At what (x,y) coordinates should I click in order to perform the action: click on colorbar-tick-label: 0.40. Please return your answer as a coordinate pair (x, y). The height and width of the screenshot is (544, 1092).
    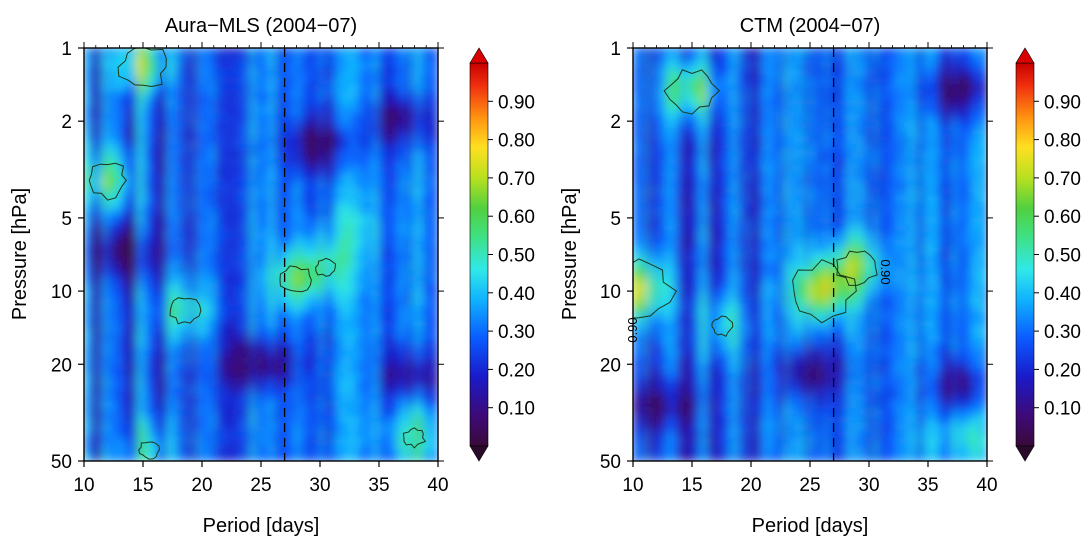
    Looking at the image, I should click on (516, 294).